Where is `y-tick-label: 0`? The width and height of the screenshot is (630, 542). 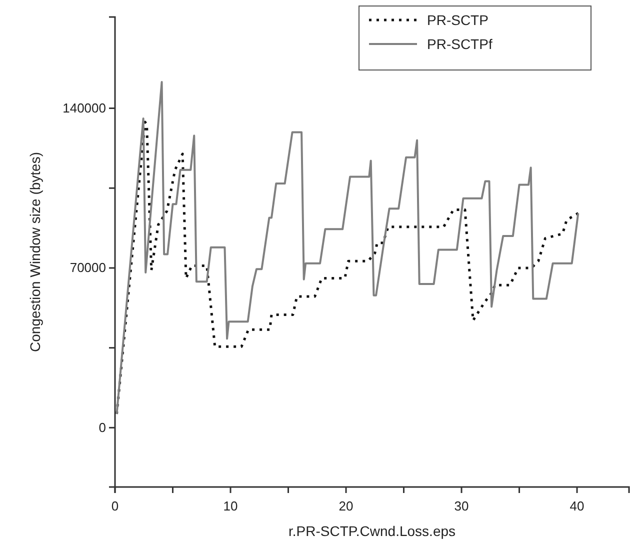
y-tick-label: 0 is located at coordinates (102, 427).